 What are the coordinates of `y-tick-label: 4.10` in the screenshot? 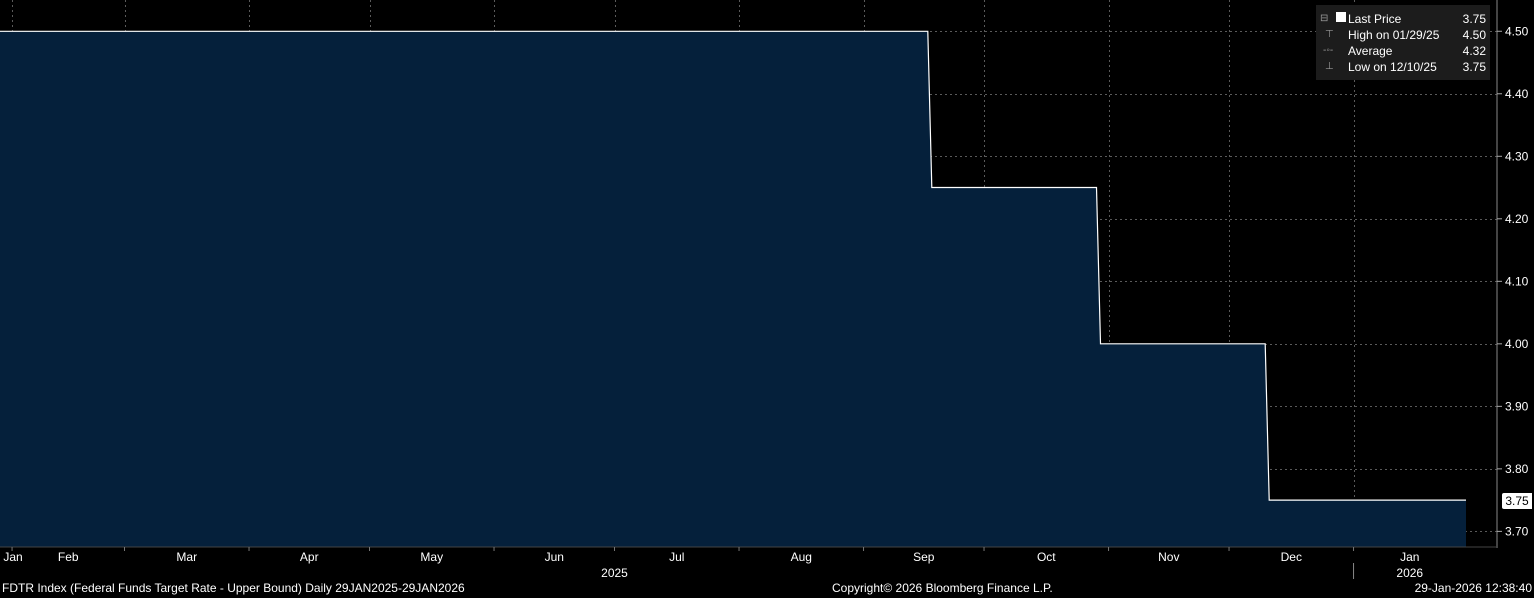 It's located at (1517, 281).